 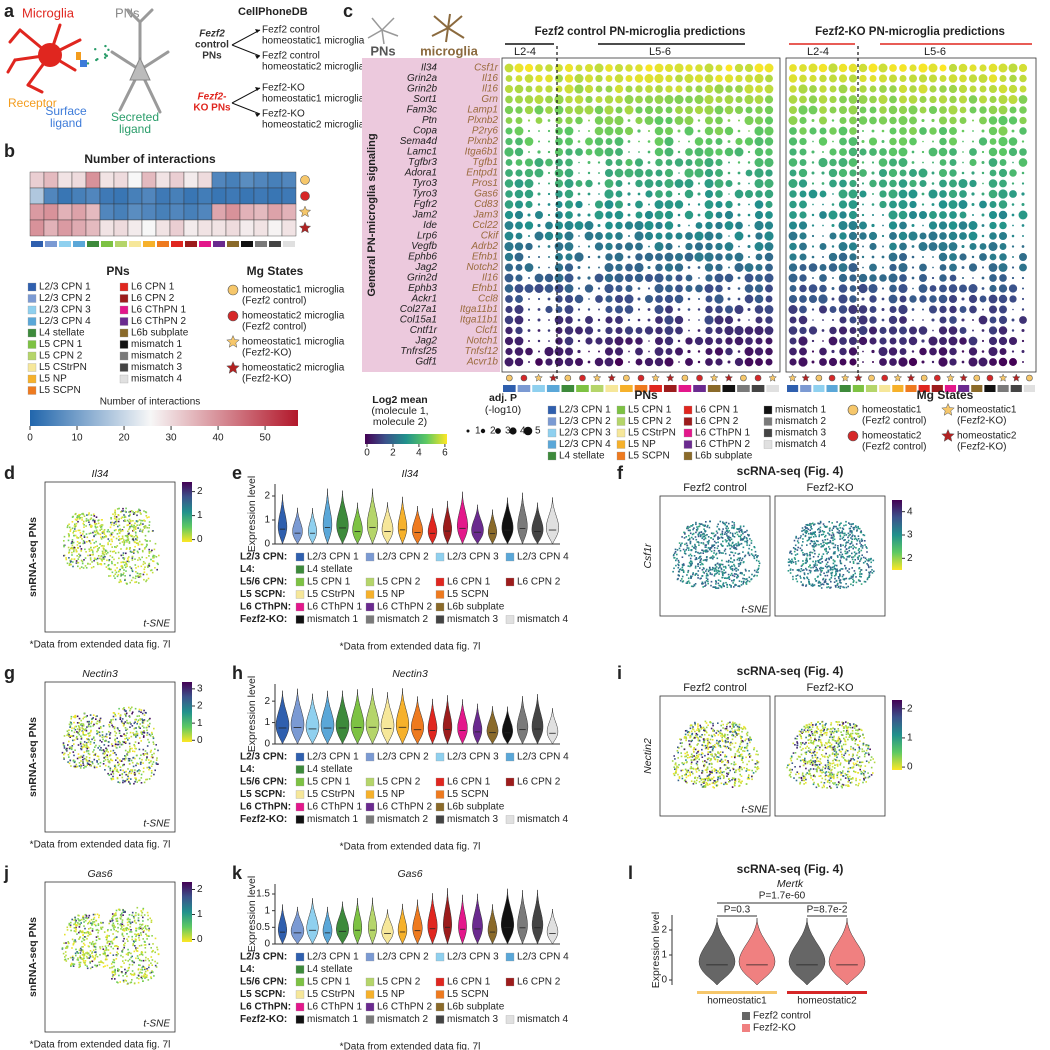 I want to click on tick-label: 4, so click(x=419, y=453).